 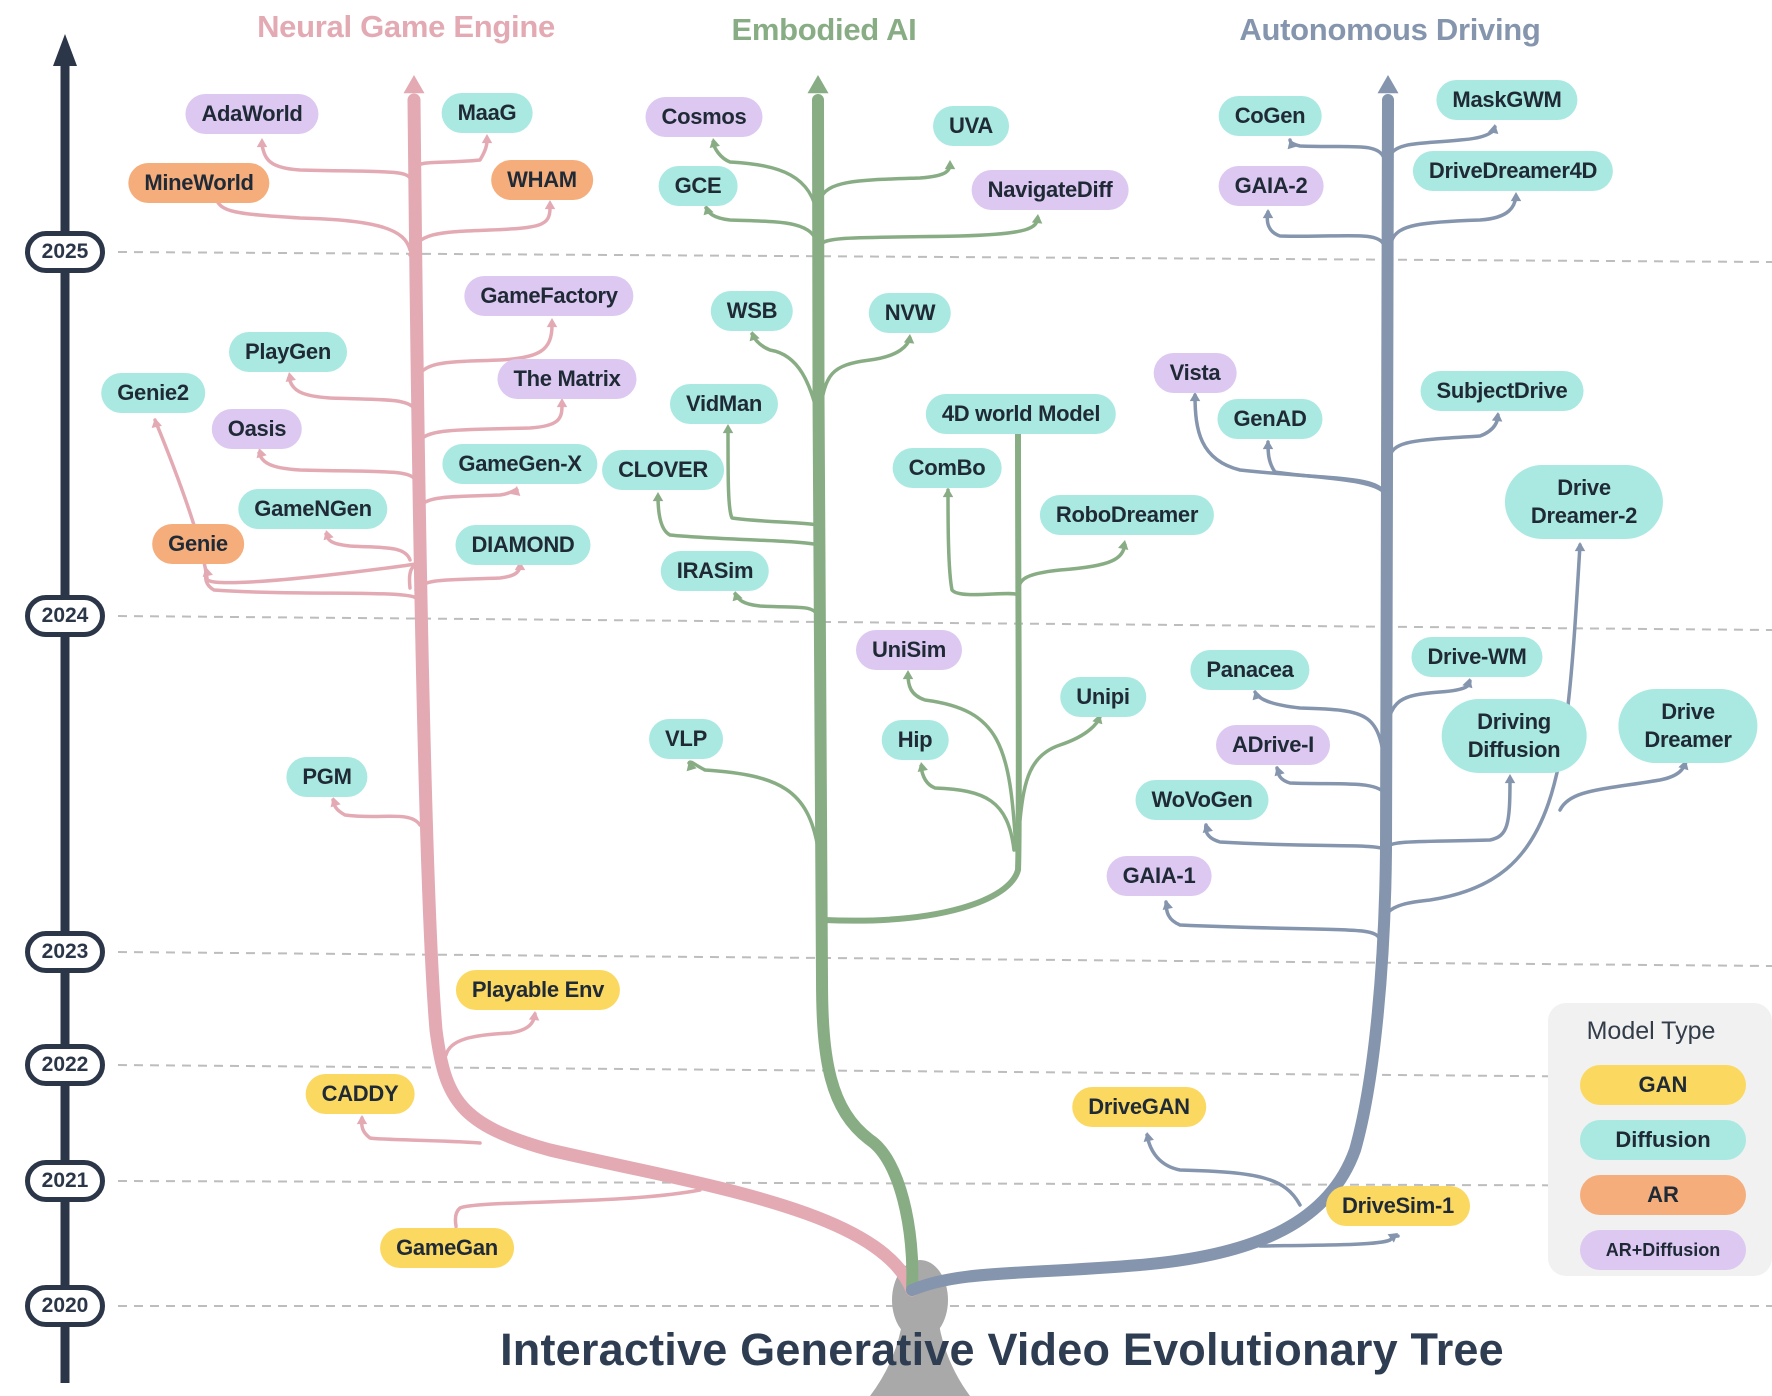 What do you see at coordinates (1159, 876) in the screenshot?
I see `model-node: GAIA-1` at bounding box center [1159, 876].